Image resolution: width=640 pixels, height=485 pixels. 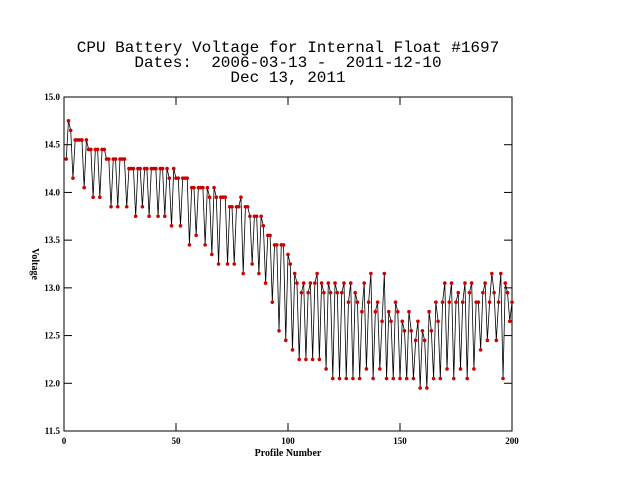 I want to click on y-tick-label: 12.5, so click(x=52, y=336).